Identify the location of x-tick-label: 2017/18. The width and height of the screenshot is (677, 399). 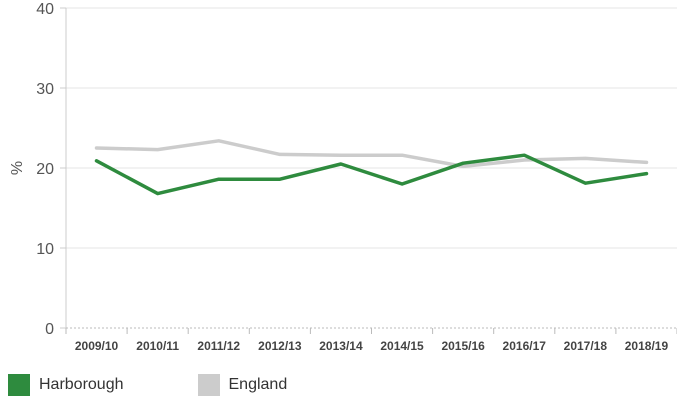
(586, 346).